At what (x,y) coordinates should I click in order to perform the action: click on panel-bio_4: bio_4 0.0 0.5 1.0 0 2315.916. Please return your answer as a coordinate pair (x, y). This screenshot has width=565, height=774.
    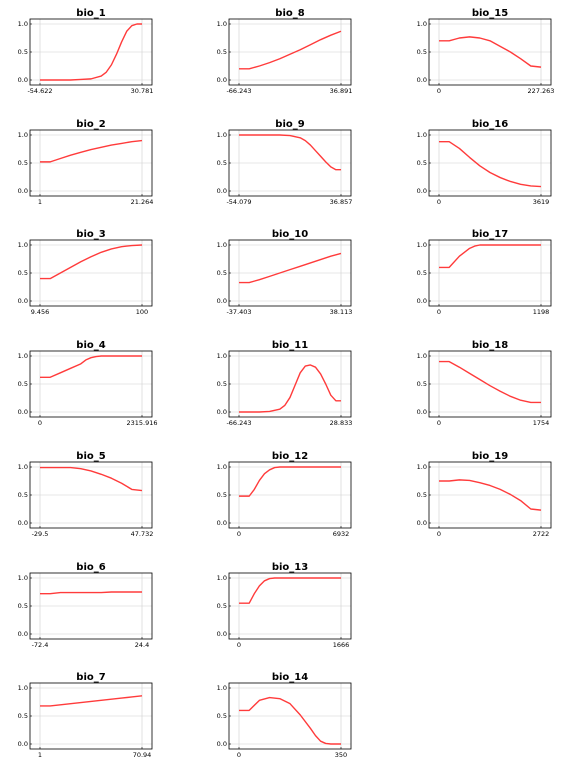
    Looking at the image, I should click on (88, 383).